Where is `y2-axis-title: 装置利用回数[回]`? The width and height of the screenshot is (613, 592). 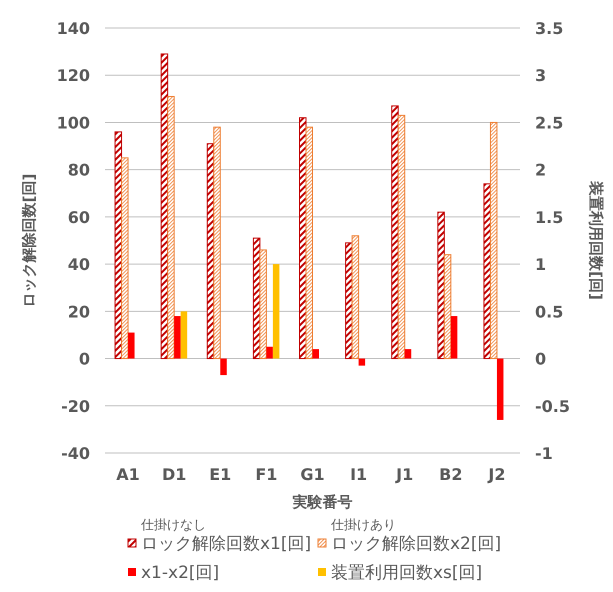 y2-axis-title: 装置利用回数[回] is located at coordinates (596, 240).